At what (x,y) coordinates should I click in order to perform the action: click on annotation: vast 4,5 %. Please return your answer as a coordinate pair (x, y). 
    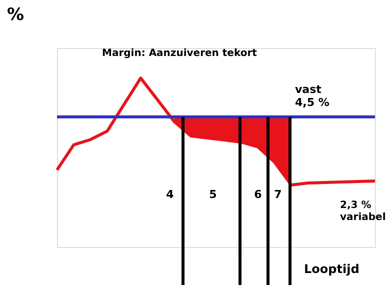
    Looking at the image, I should click on (312, 96).